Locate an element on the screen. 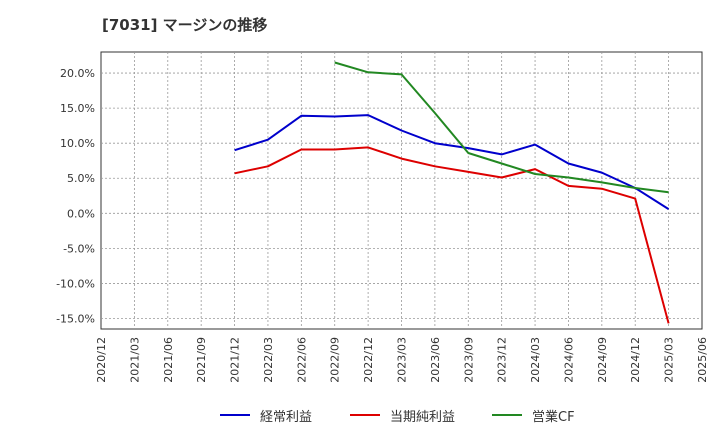  y-axis-ticks: 20.0% 15.0% 10.0% 5.0% 0.0% -5.0% -10.0% -15.0% is located at coordinates (75, 196).